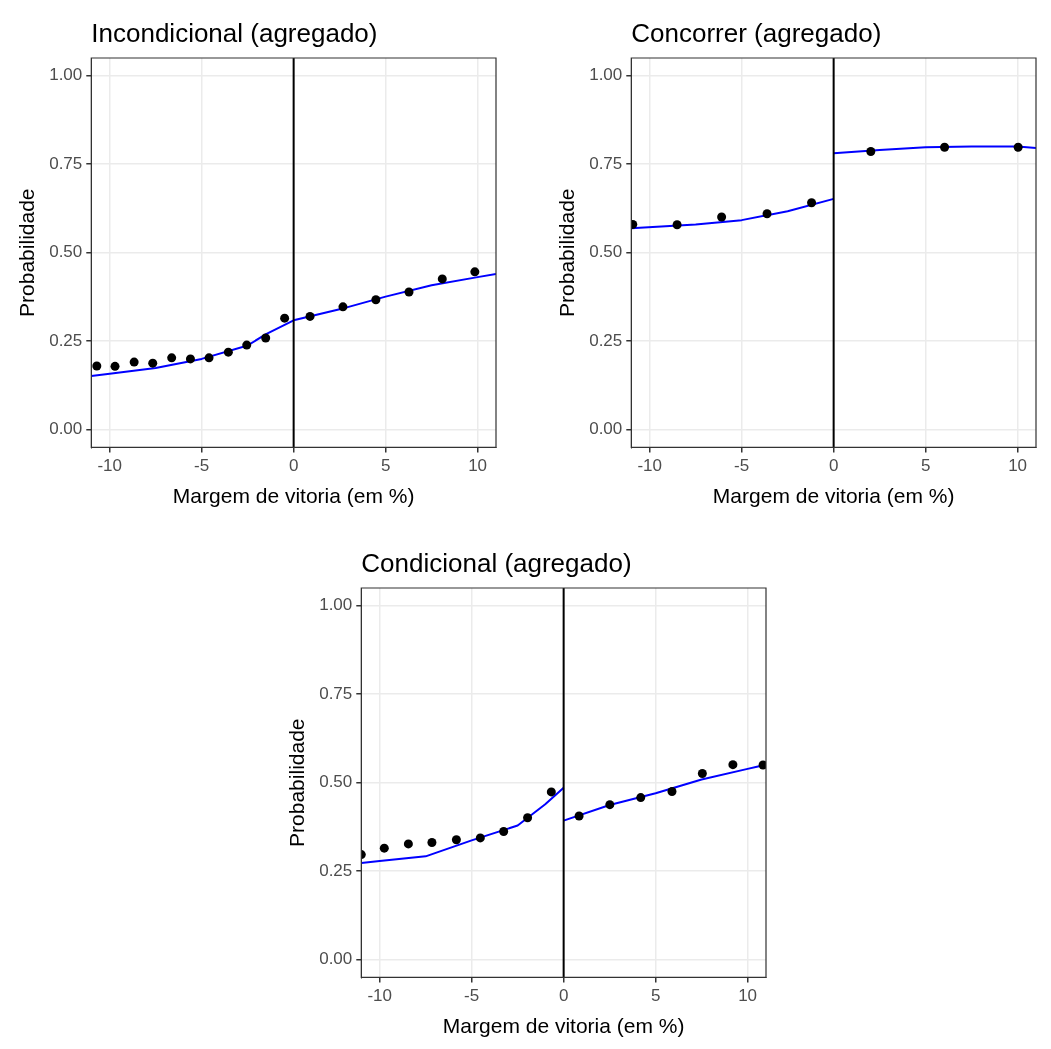  What do you see at coordinates (234, 33) in the screenshot?
I see `chart-title: Incondicional (agregado)` at bounding box center [234, 33].